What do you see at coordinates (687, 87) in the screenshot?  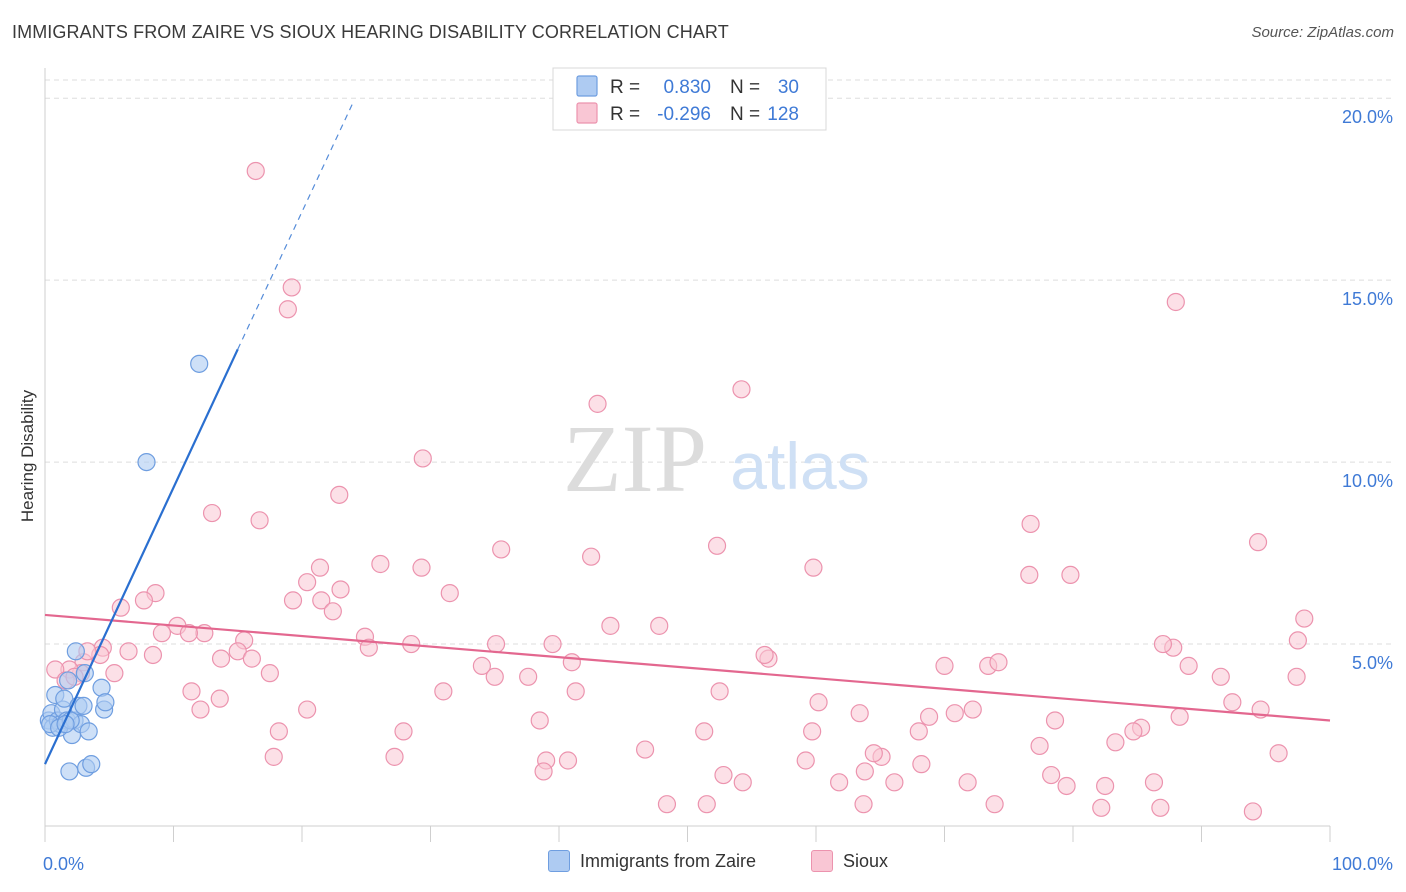 I see `legend-r-value: 0.830` at bounding box center [687, 87].